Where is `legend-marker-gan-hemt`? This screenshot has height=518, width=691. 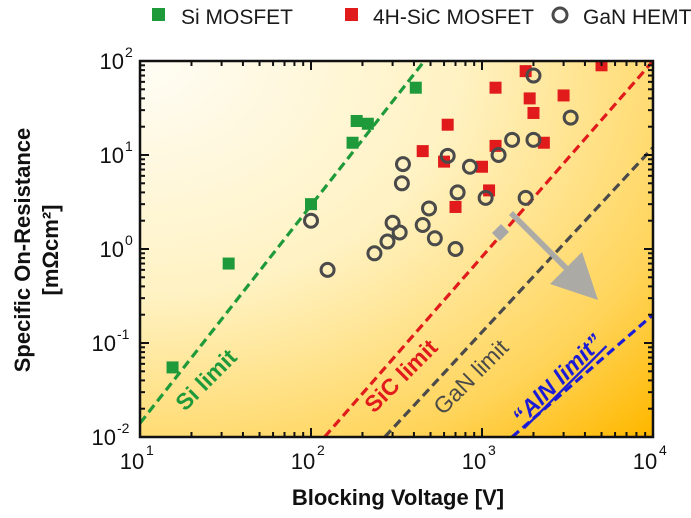 legend-marker-gan-hemt is located at coordinates (560, 15).